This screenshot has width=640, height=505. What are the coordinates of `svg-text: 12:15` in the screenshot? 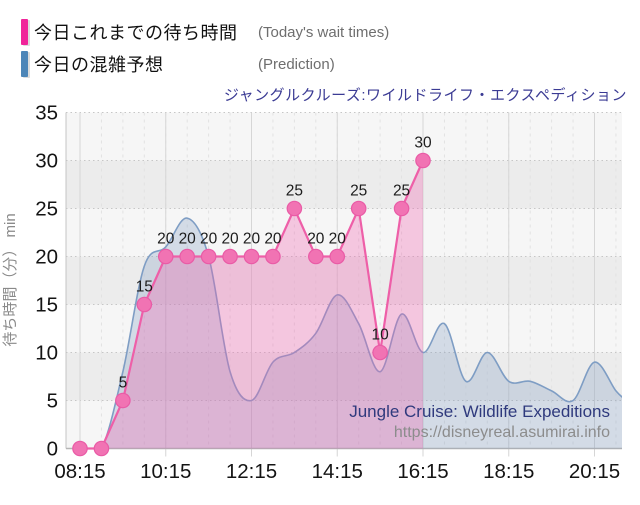 It's located at (251, 471).